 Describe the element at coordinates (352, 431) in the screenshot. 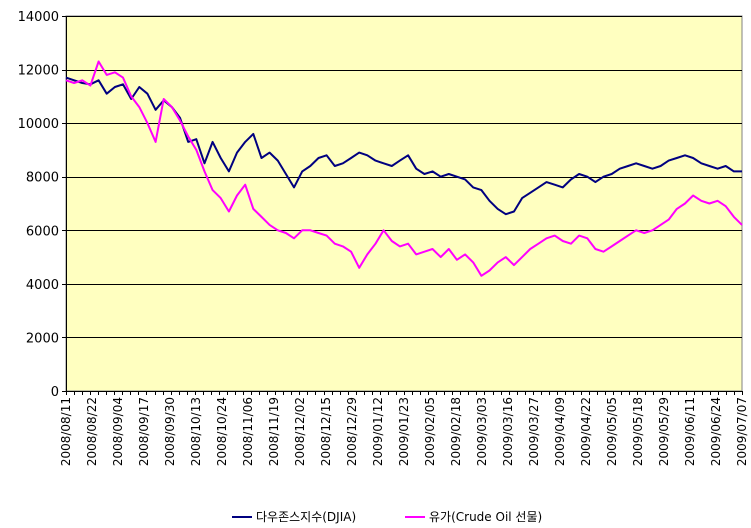

I see `x-tick-label: 2008/12/29` at that location.